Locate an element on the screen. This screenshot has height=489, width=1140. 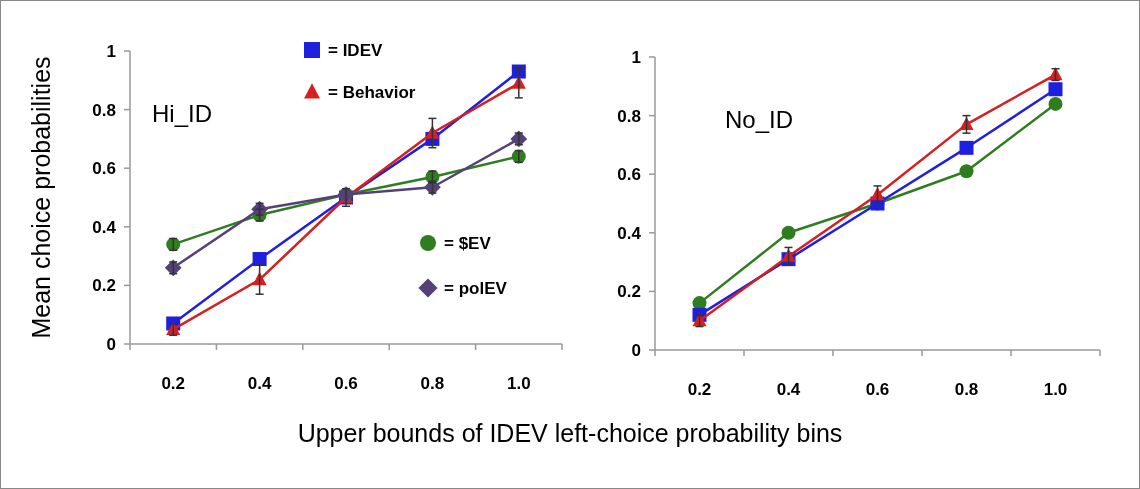
x-axis-title: Upper bounds of IDEV left-choice probability bins is located at coordinates (570, 433).